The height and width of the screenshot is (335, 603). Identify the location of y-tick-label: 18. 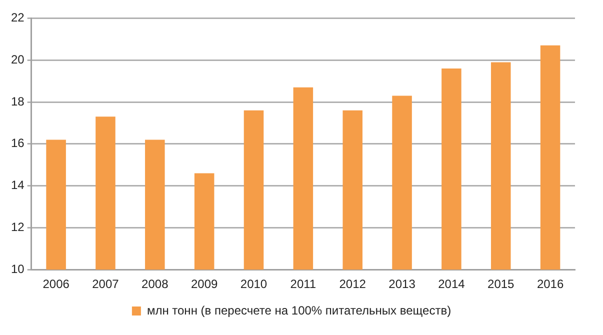
(17, 101).